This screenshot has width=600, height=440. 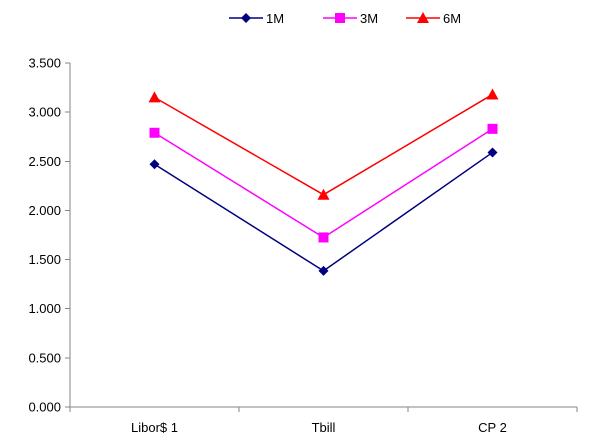 I want to click on legend-label: 1M, so click(x=275, y=18).